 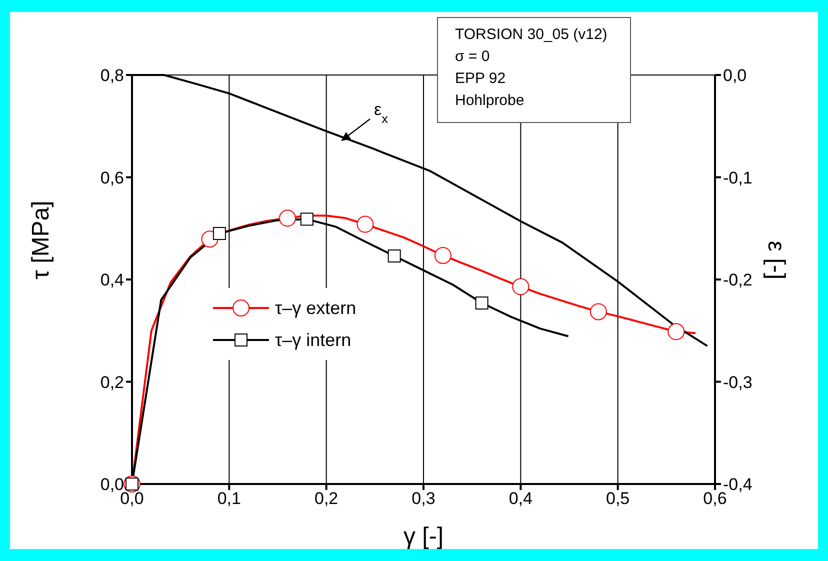 What do you see at coordinates (424, 498) in the screenshot?
I see `x-tick-label: 0,3` at bounding box center [424, 498].